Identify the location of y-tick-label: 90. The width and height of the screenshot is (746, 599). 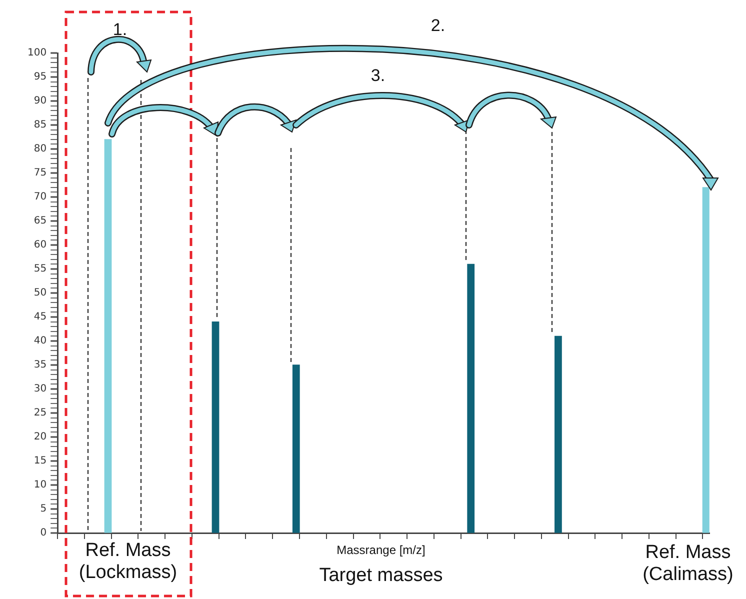
(40, 101).